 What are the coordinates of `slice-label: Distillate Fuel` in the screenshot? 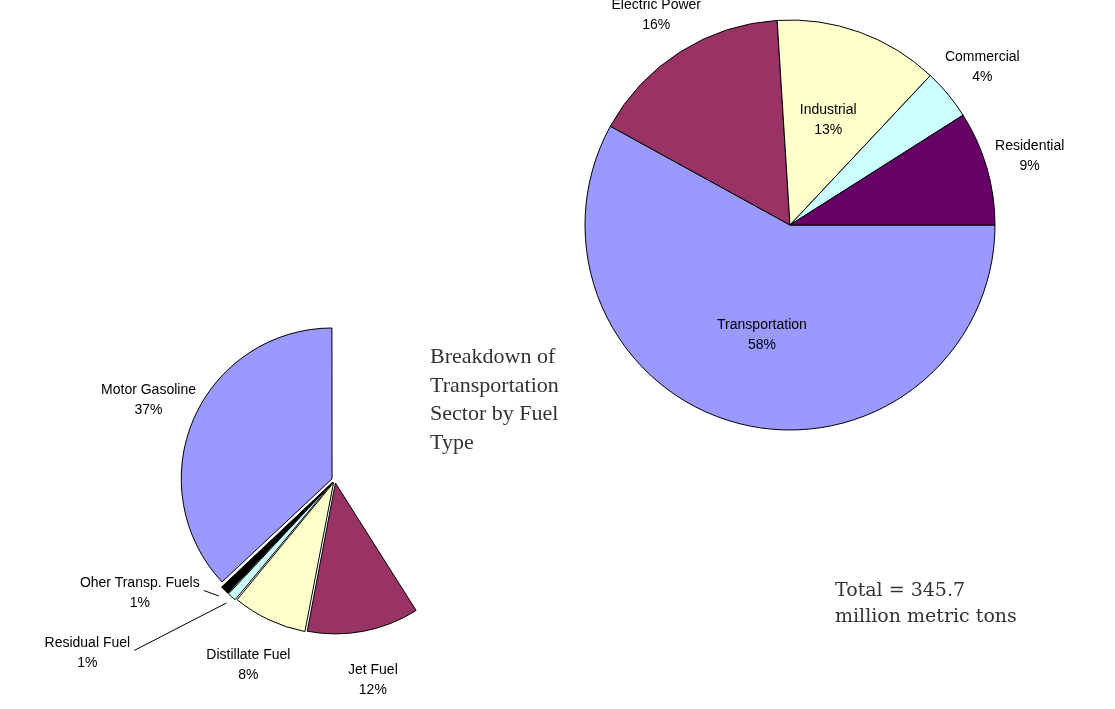 It's located at (248, 653).